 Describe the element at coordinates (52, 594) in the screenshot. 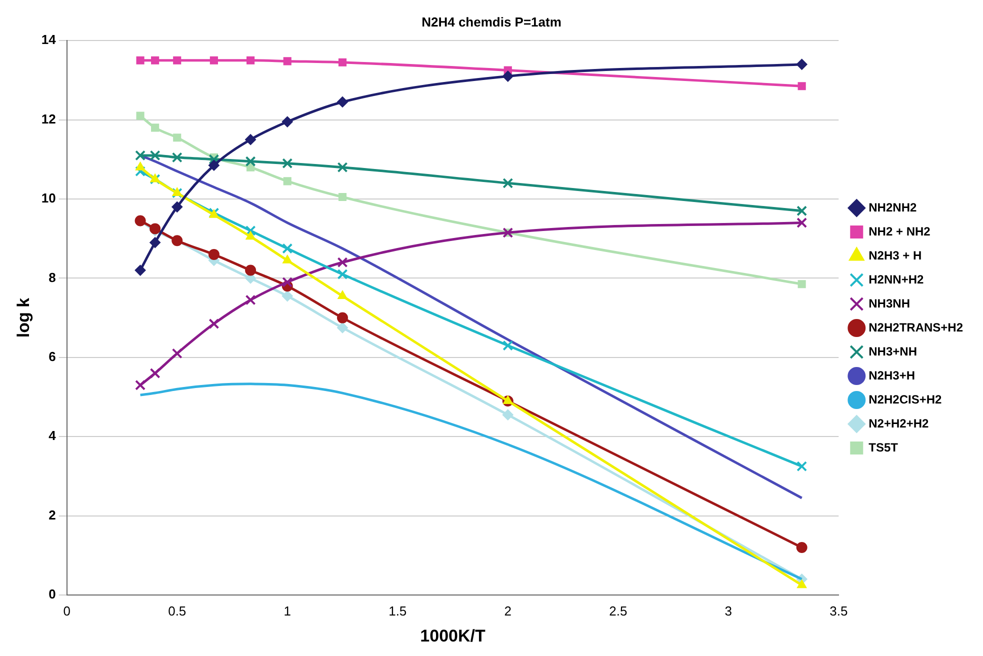

I see `y-tick-label: 0` at that location.